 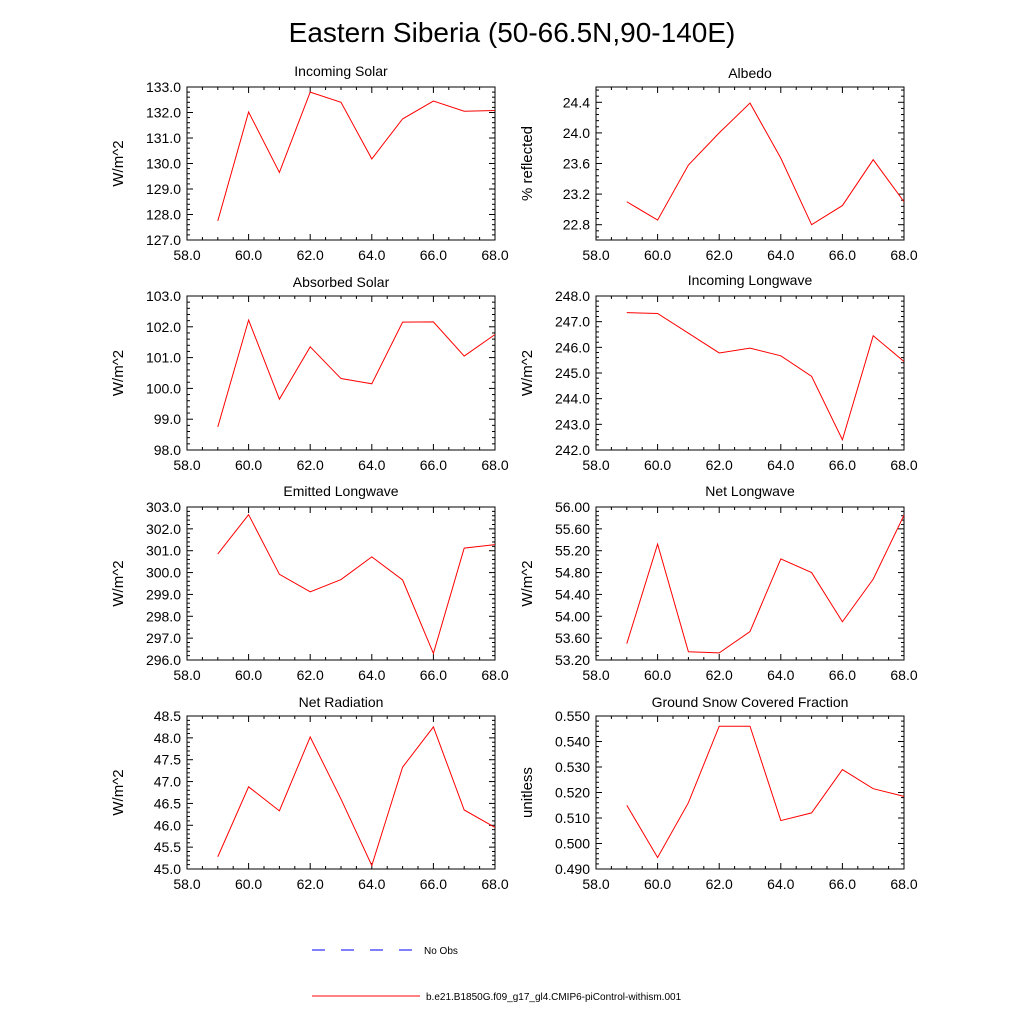 What do you see at coordinates (163, 638) in the screenshot?
I see `y-tick-label: 297.0` at bounding box center [163, 638].